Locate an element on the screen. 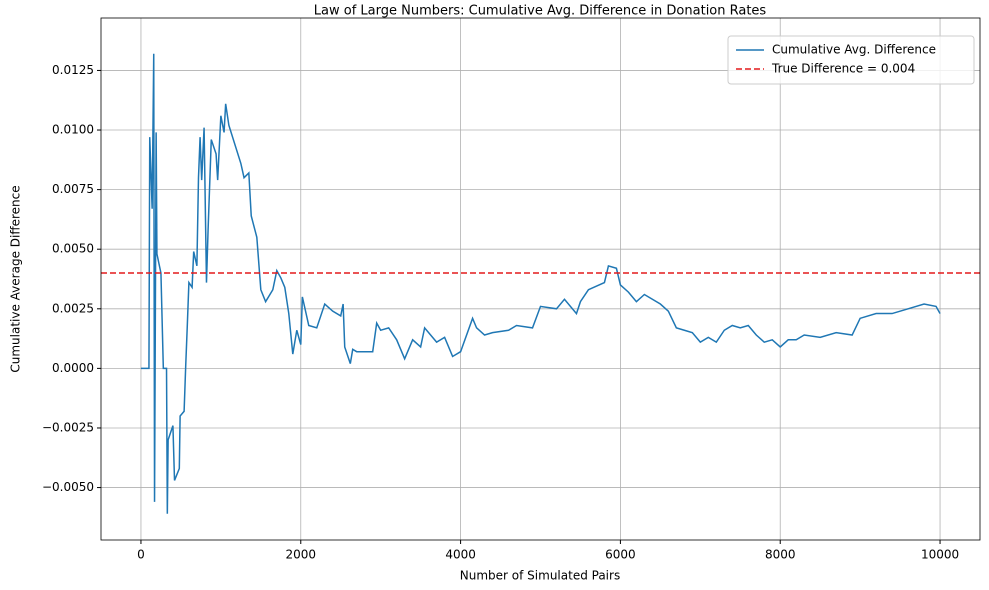 The width and height of the screenshot is (989, 590). x-tick-label: 4000 is located at coordinates (460, 555).